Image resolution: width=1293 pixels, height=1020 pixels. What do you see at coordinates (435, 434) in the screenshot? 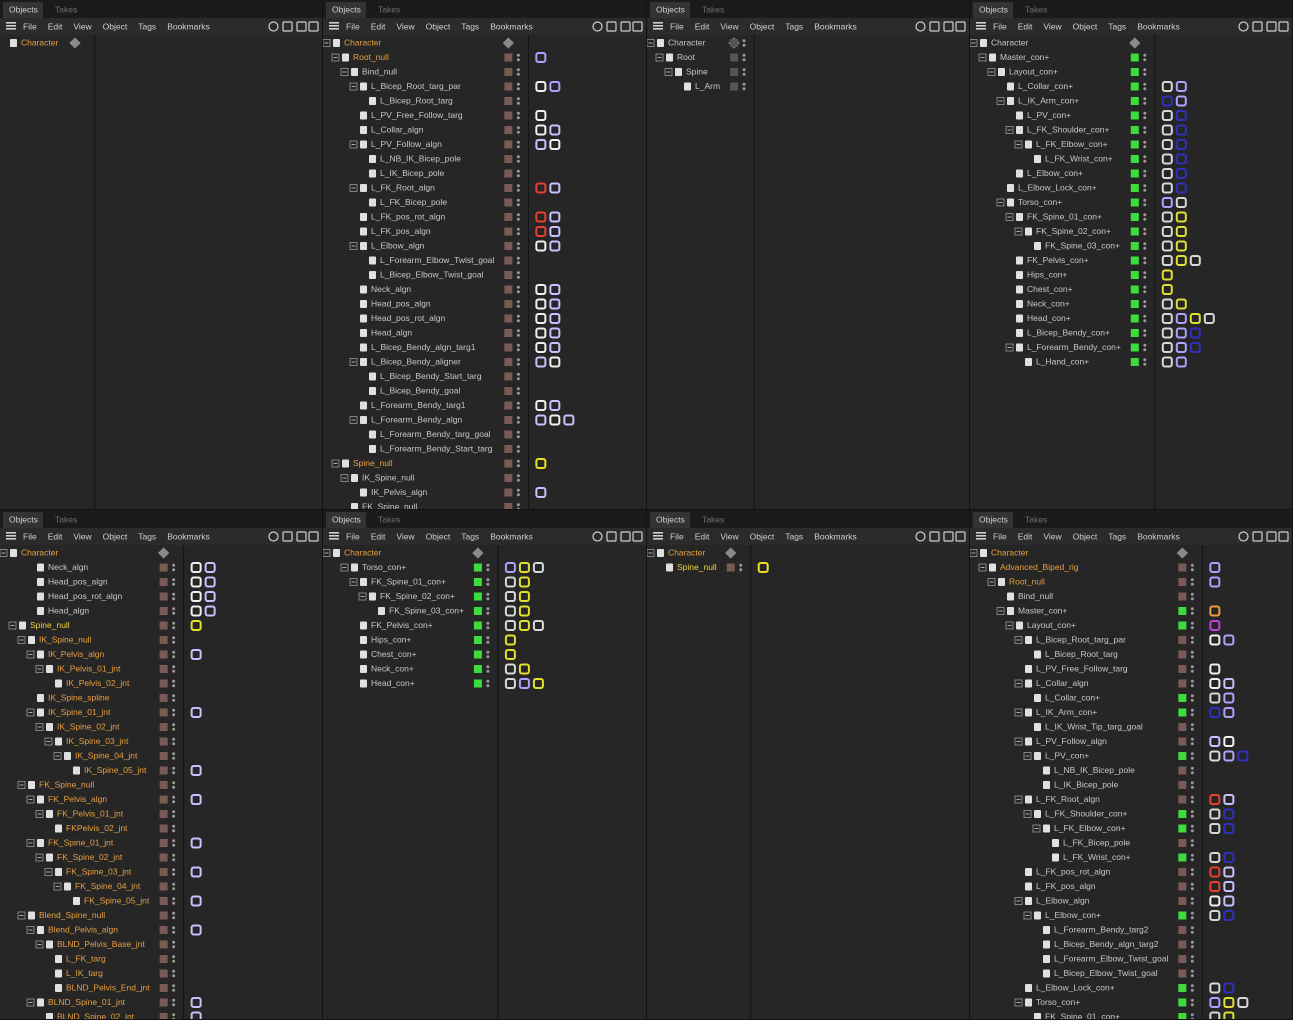
I see `object-name: L_Forearm_Bendy_targ_goal` at bounding box center [435, 434].